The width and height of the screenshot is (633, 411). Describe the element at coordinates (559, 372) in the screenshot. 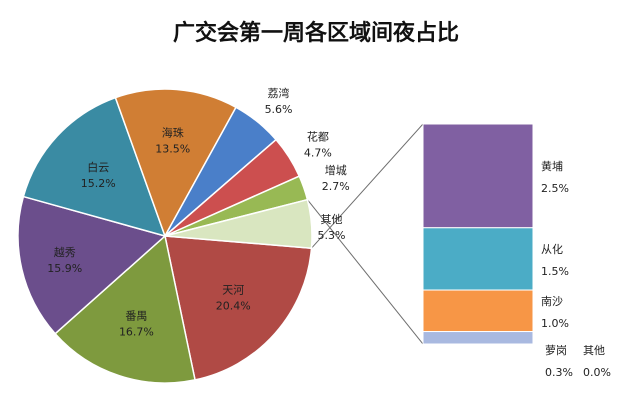

I see `bar-label-value-luogang: 0.3%` at that location.